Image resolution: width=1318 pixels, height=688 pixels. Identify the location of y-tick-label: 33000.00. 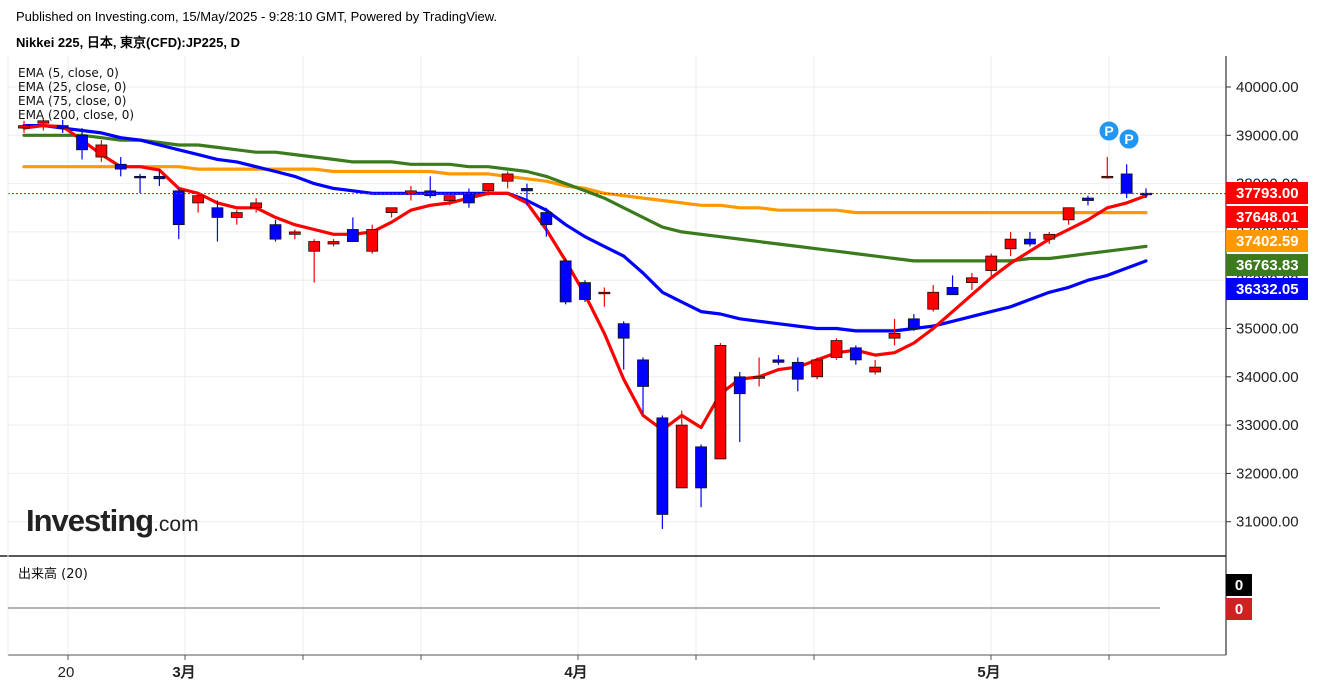
(1267, 425).